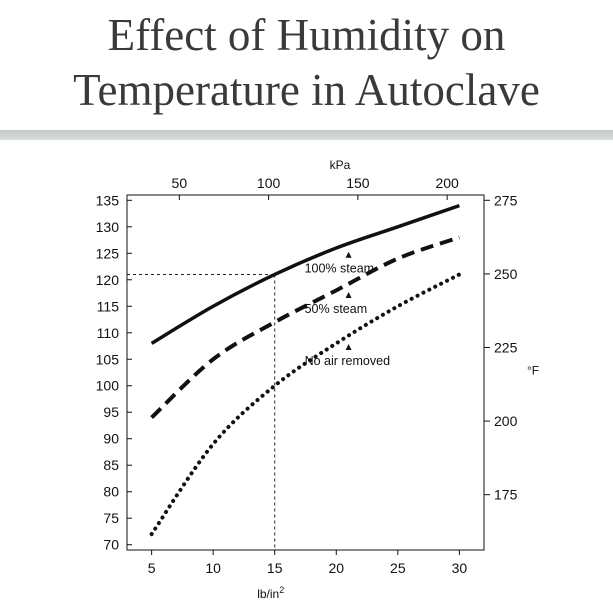 The height and width of the screenshot is (609, 613). What do you see at coordinates (347, 361) in the screenshot?
I see `annotation-label-2: No air removed` at bounding box center [347, 361].